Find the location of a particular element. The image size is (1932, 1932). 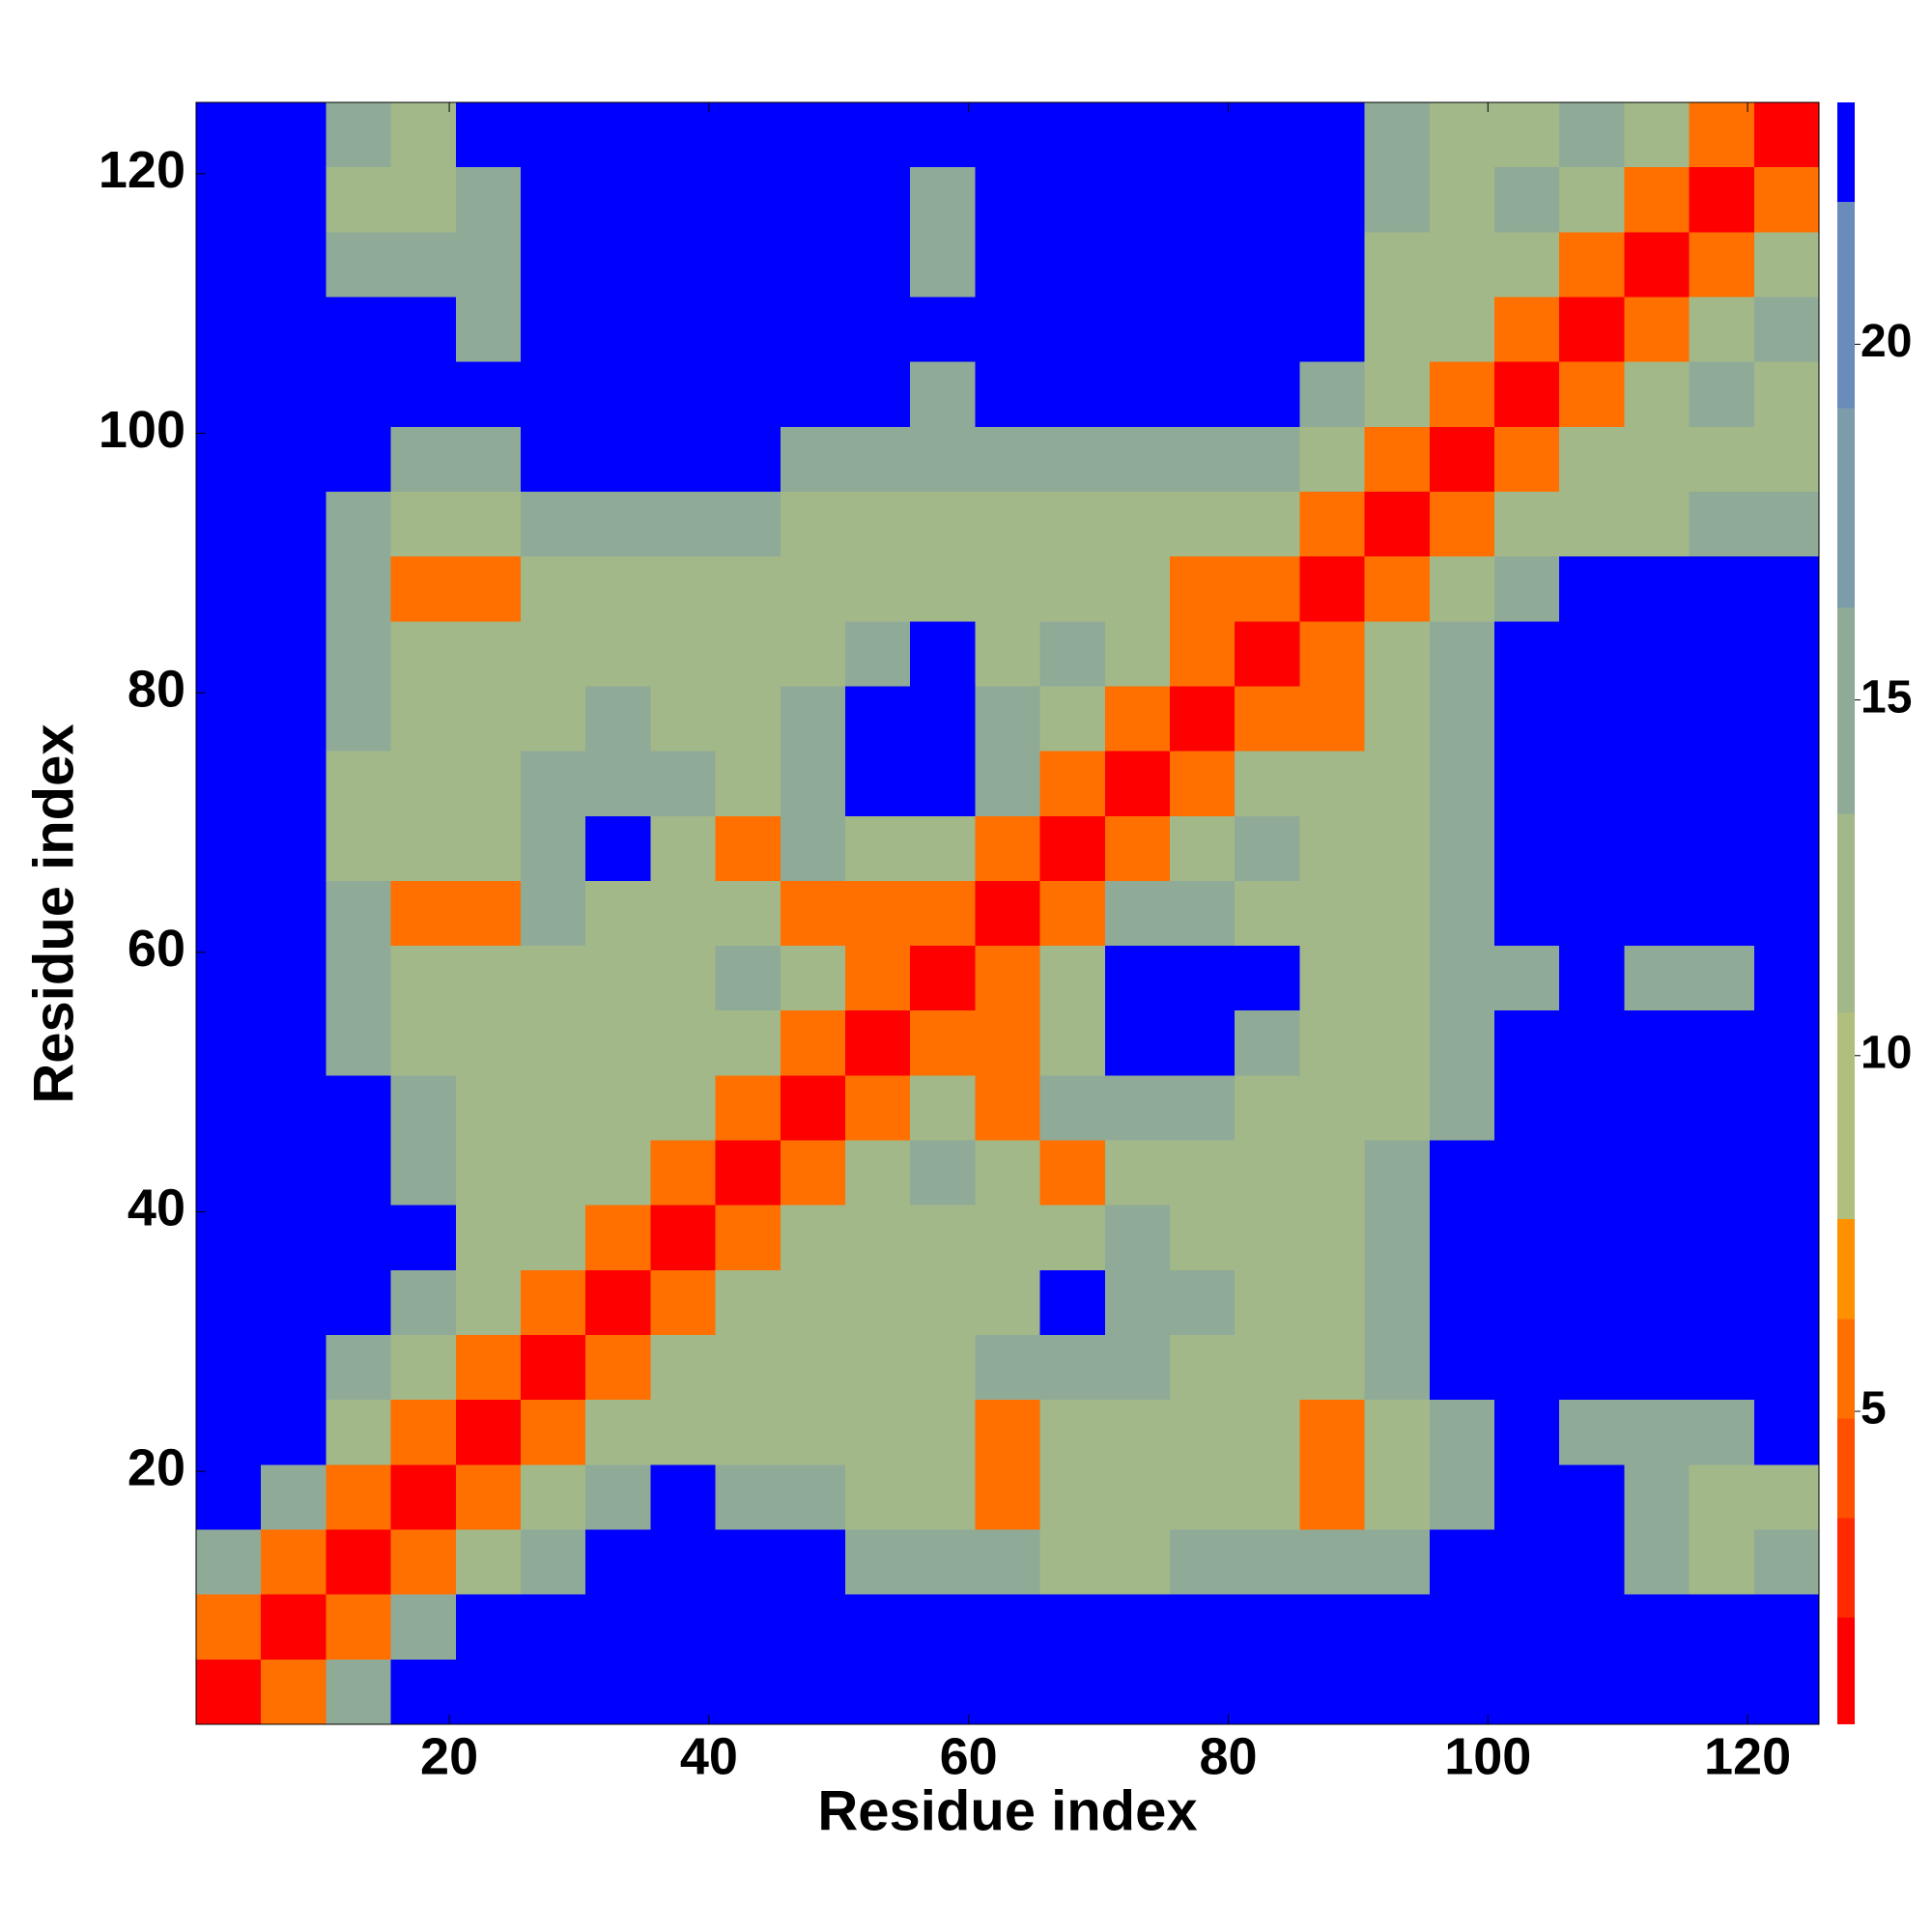

x-tick-label: 120 is located at coordinates (1747, 1756).